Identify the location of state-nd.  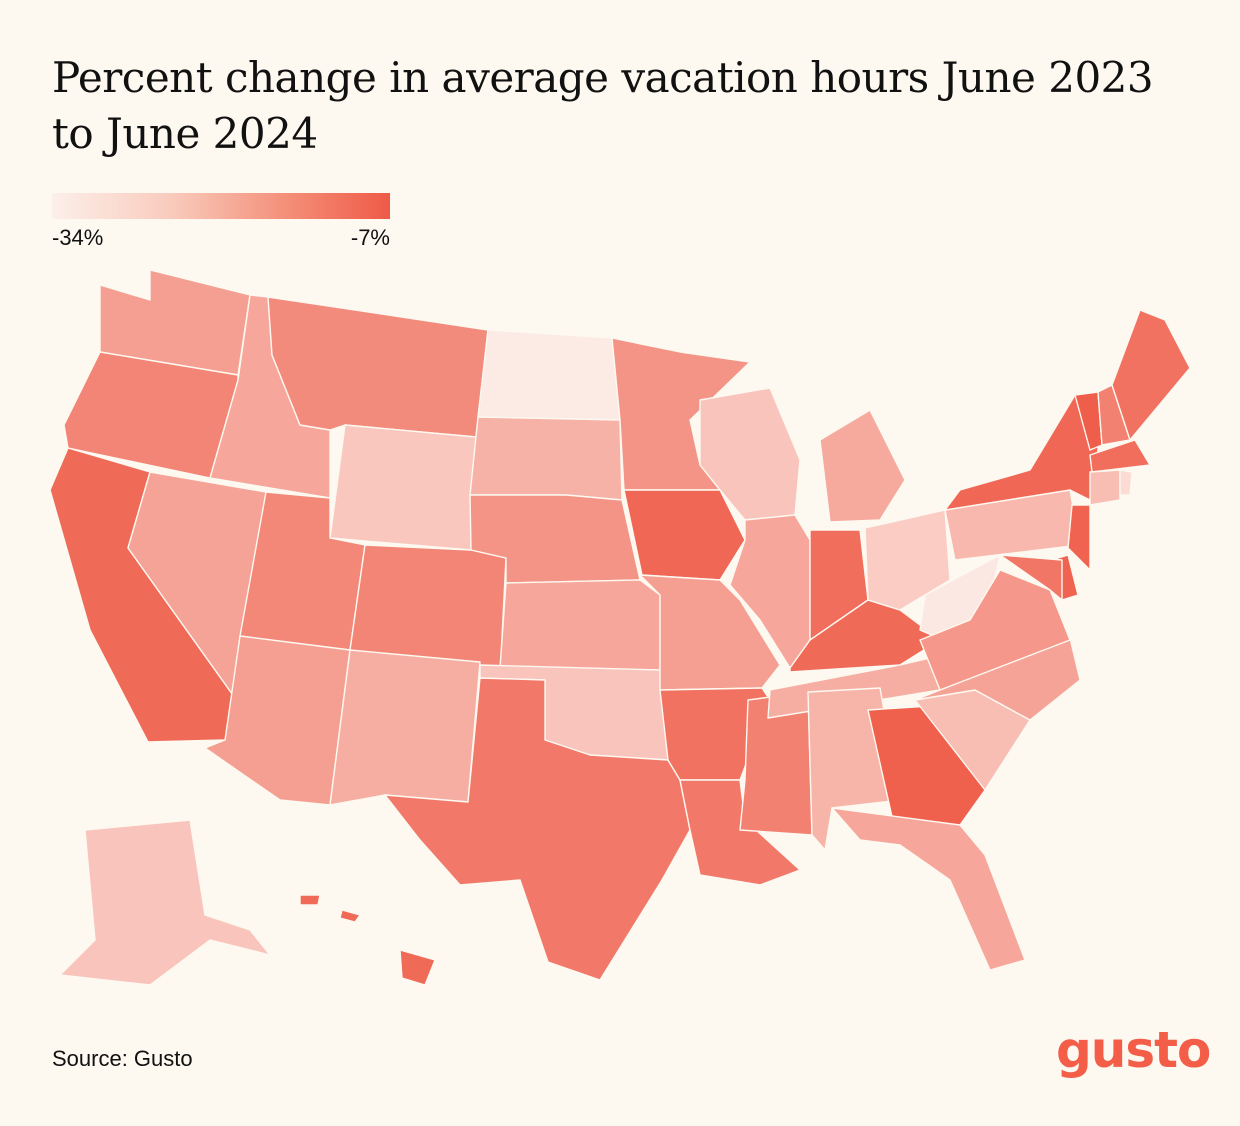
(549, 375).